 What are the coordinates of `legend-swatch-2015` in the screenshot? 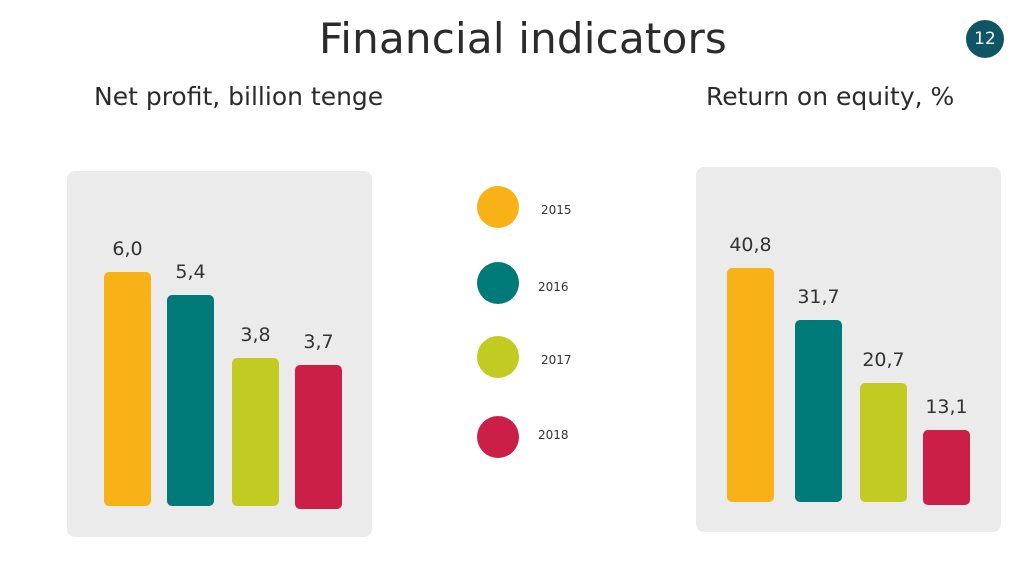 It's located at (498, 207).